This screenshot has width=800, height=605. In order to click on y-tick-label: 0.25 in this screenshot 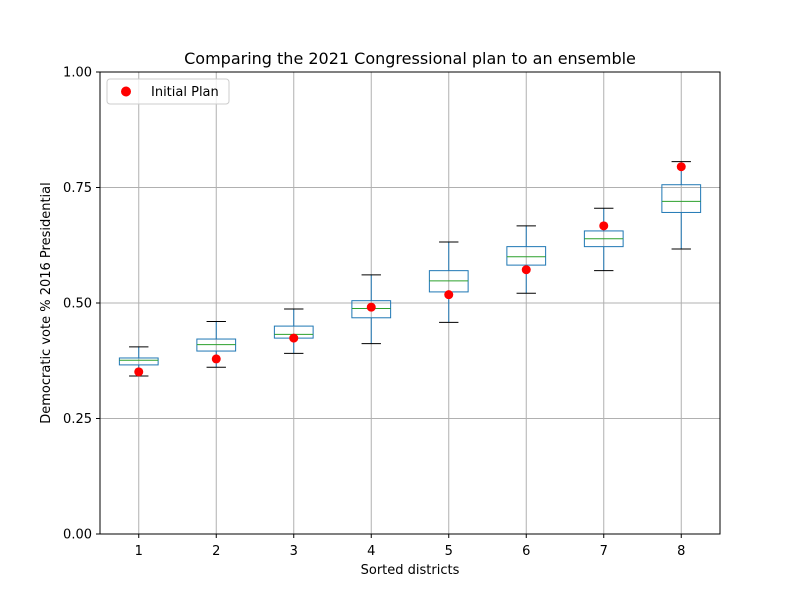, I will do `click(77, 419)`.